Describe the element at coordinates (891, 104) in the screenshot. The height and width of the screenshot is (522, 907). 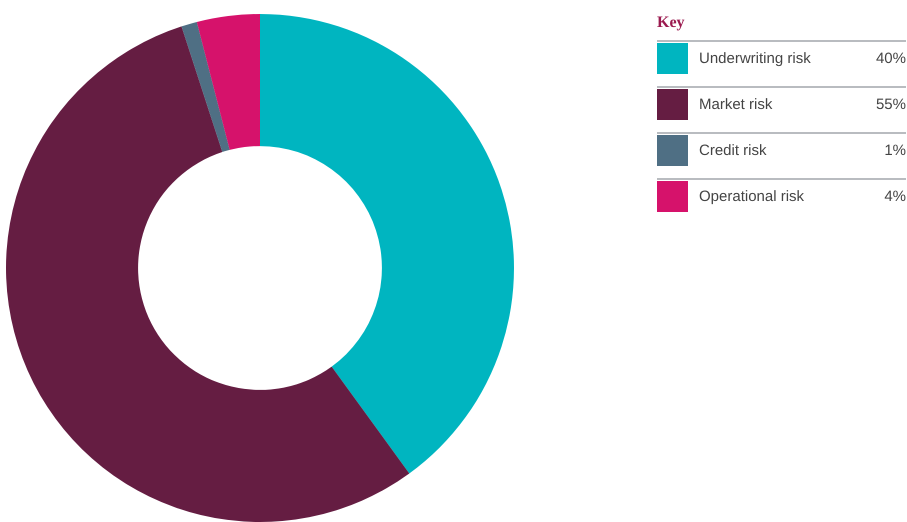
I see `data-label: 55%` at that location.